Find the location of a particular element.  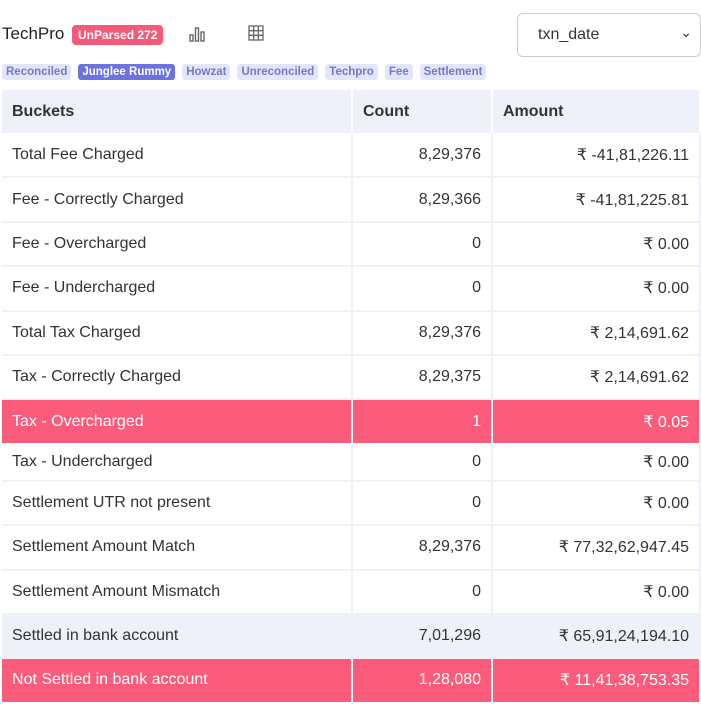

bar-chart-icon is located at coordinates (197, 34).